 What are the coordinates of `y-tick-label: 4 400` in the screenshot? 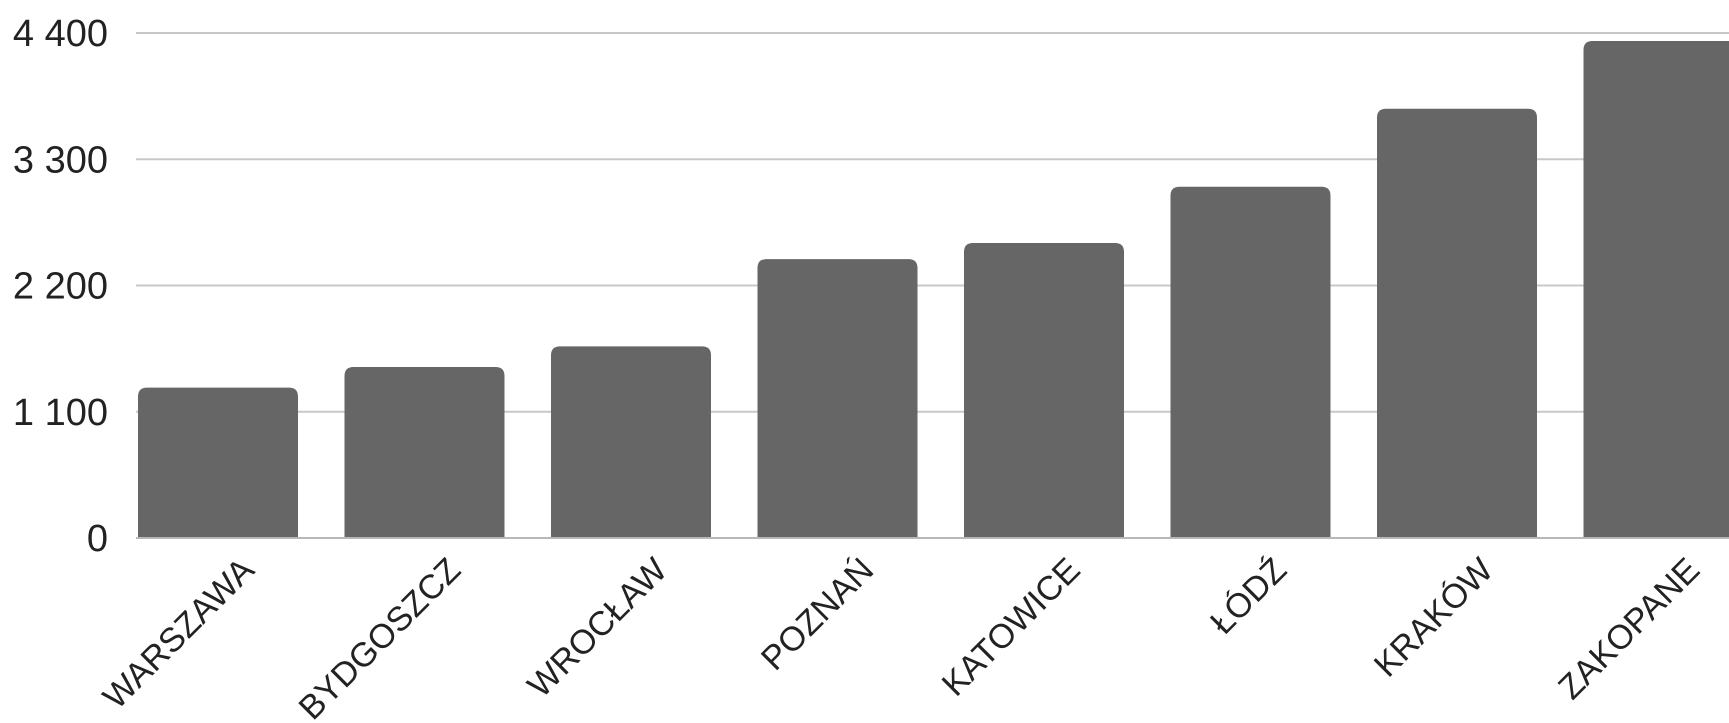 It's located at (60, 34).